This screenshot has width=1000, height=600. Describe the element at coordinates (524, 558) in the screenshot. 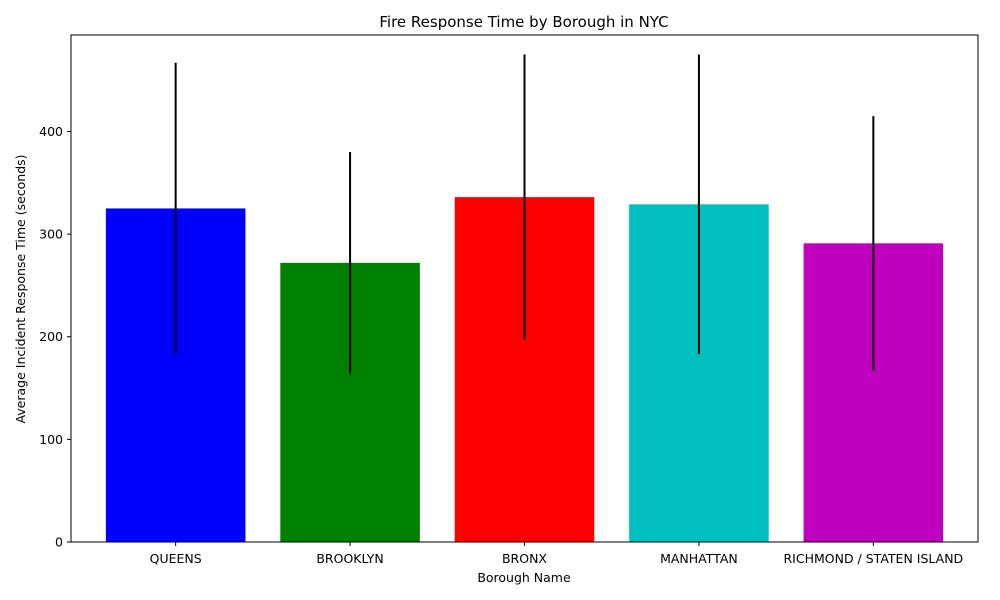

I see `x-tick-label-2: BRONX` at that location.